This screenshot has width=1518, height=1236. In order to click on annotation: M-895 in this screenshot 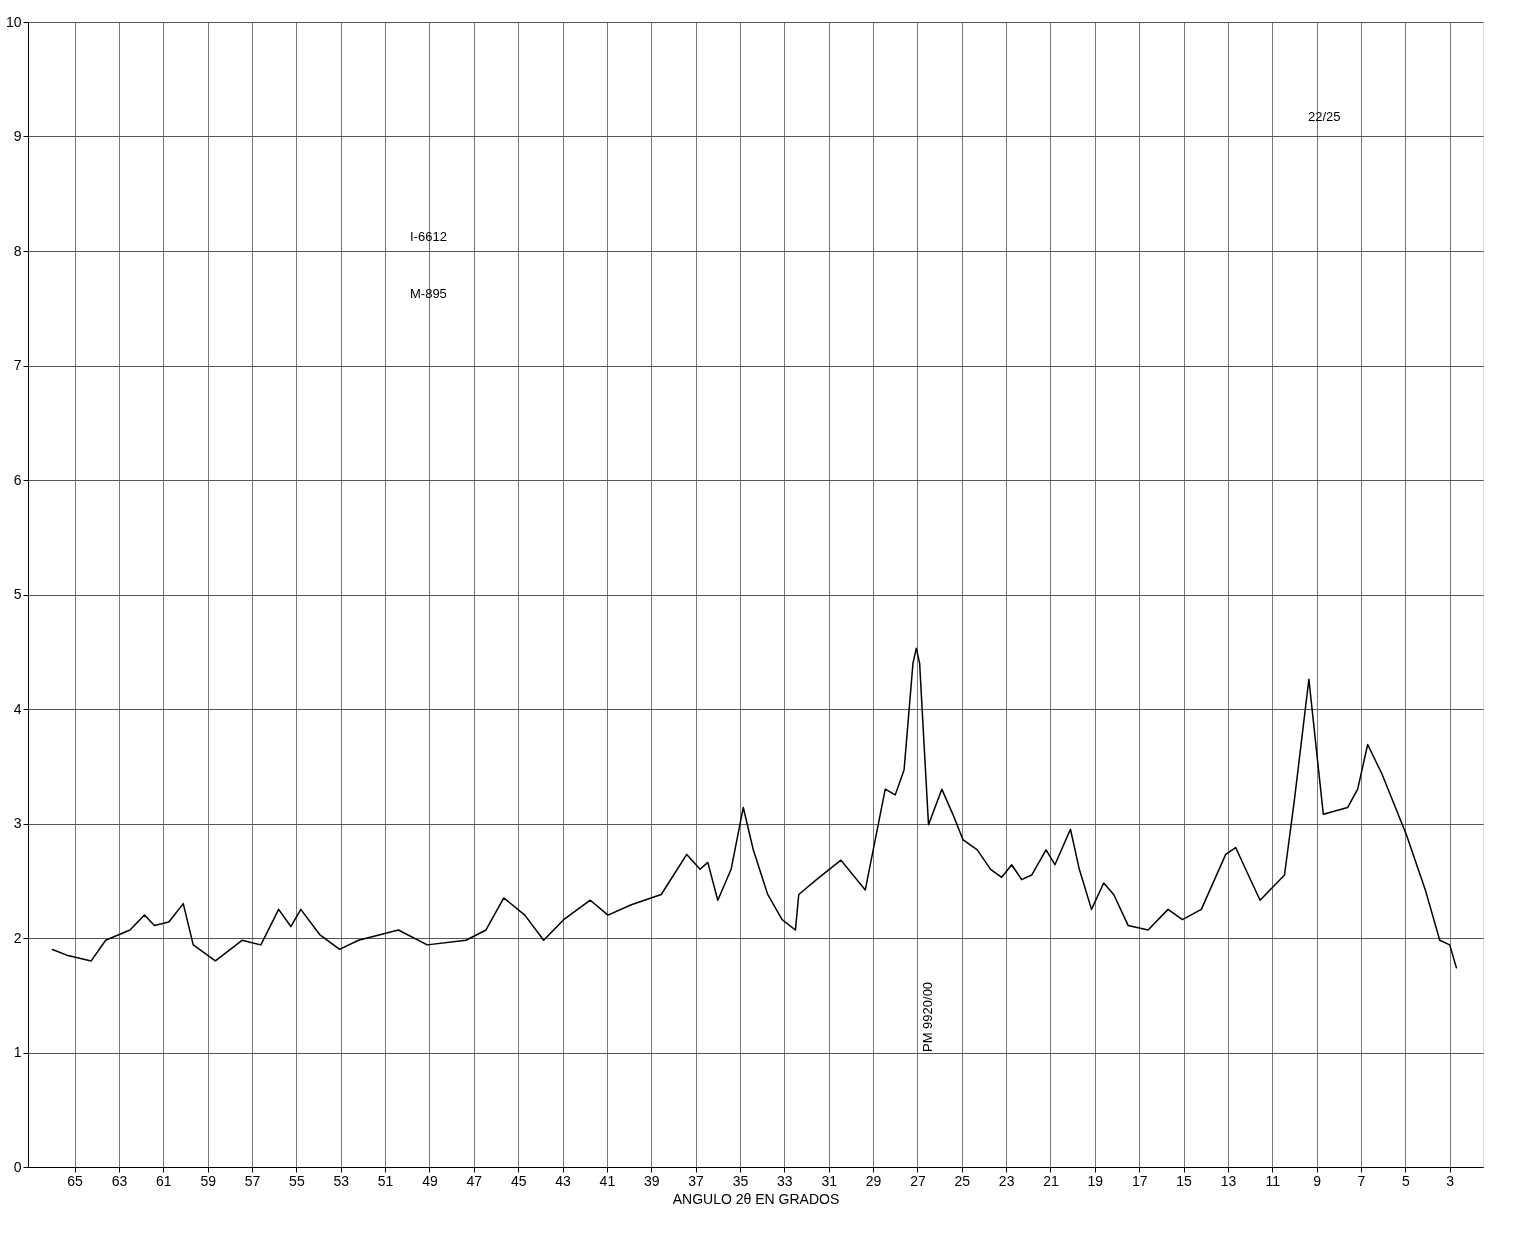, I will do `click(428, 293)`.